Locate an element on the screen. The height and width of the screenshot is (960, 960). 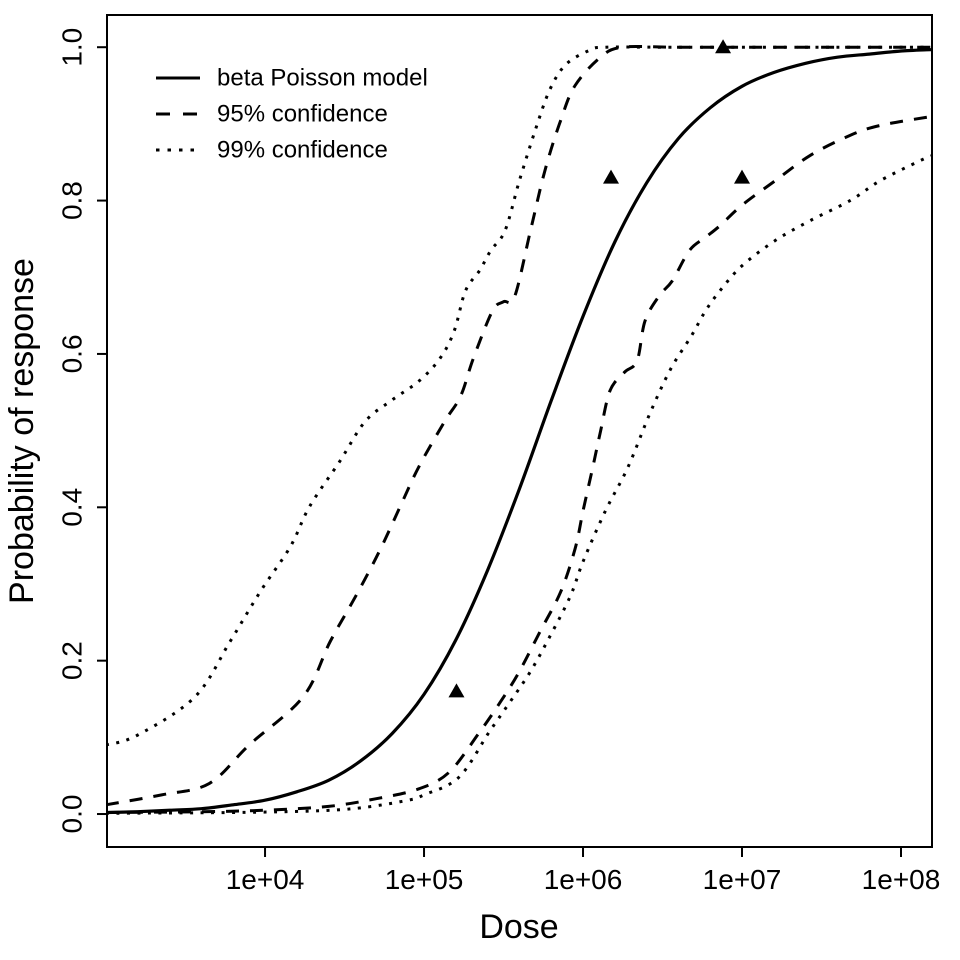
y-tick-label: 0.8 is located at coordinates (72, 200).